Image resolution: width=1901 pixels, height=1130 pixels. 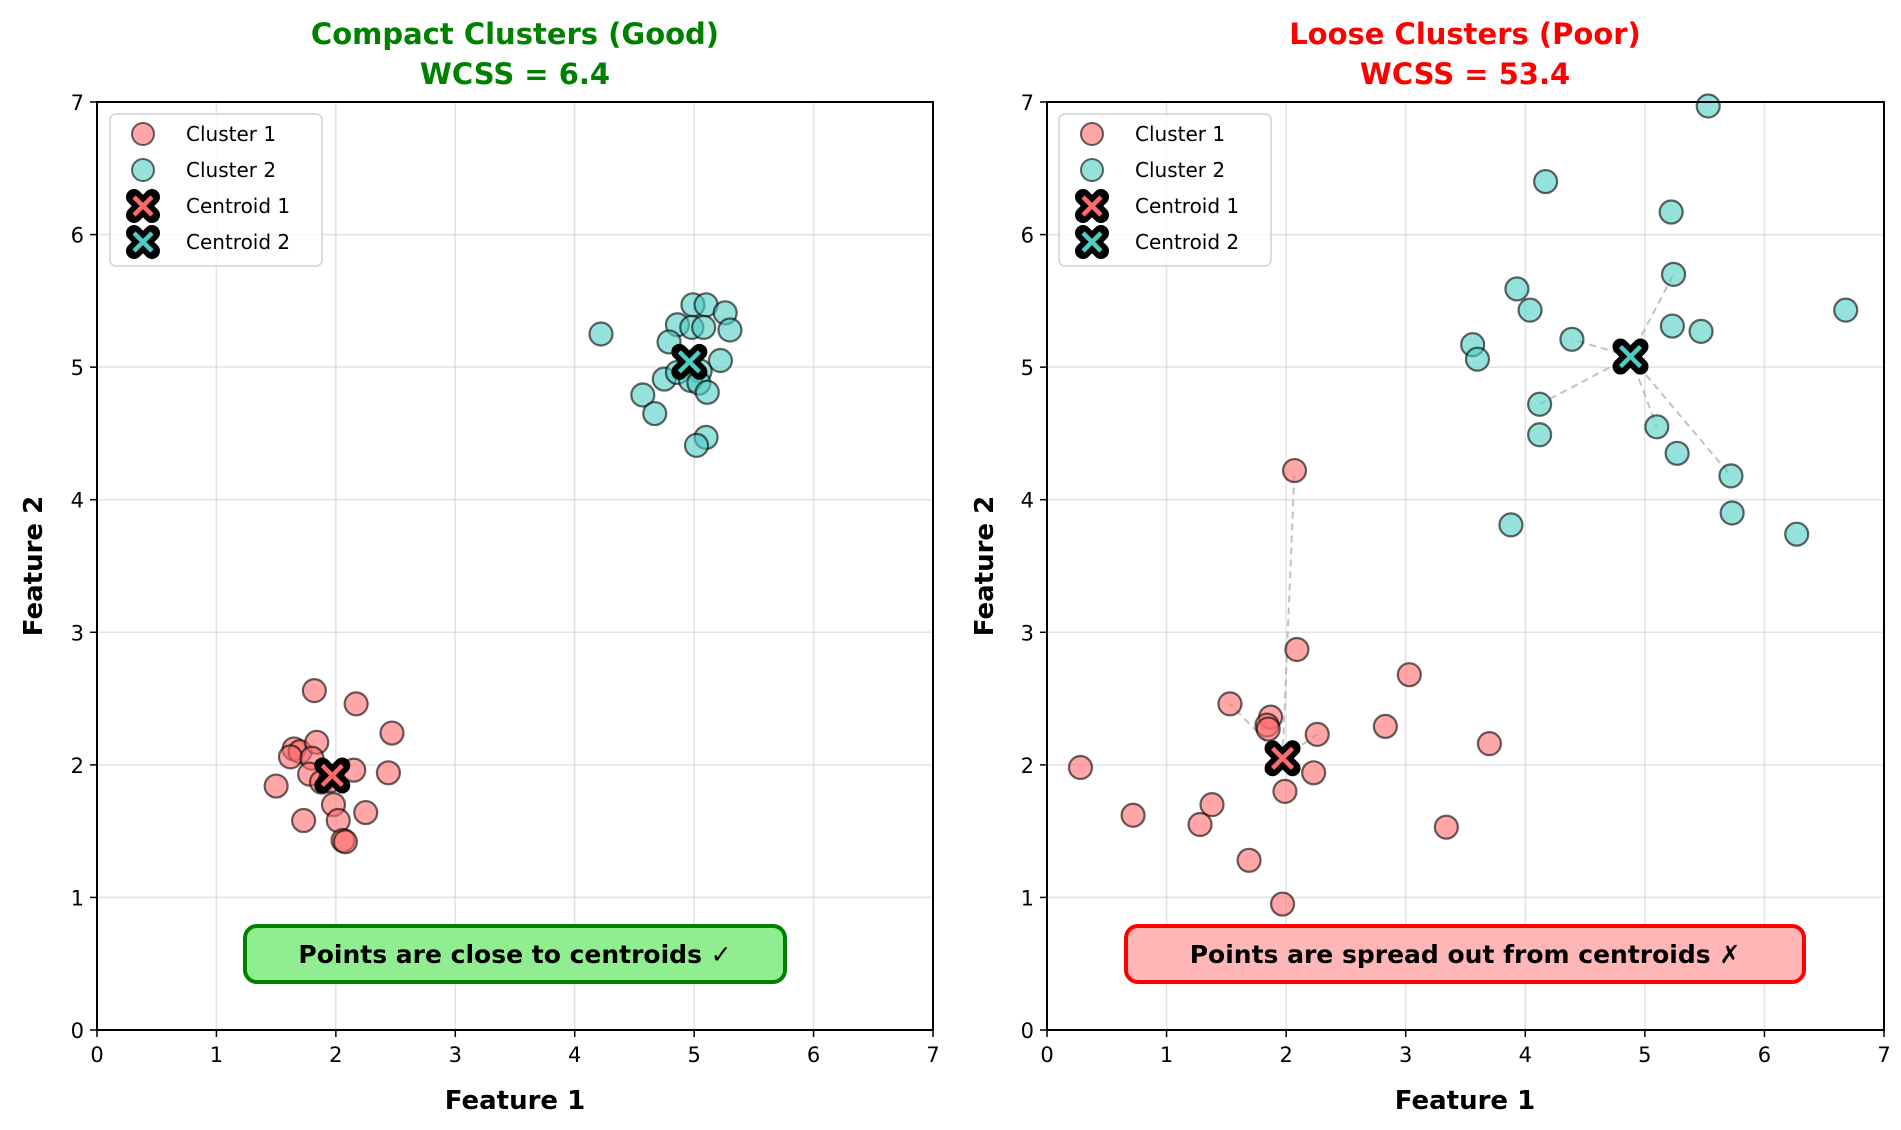 What do you see at coordinates (1644, 1055) in the screenshot?
I see `x-tick-label: 5` at bounding box center [1644, 1055].